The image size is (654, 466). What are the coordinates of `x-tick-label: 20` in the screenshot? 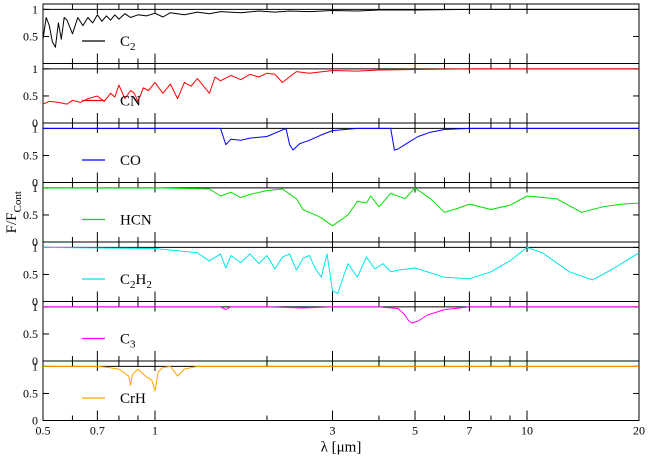 It's located at (639, 431).